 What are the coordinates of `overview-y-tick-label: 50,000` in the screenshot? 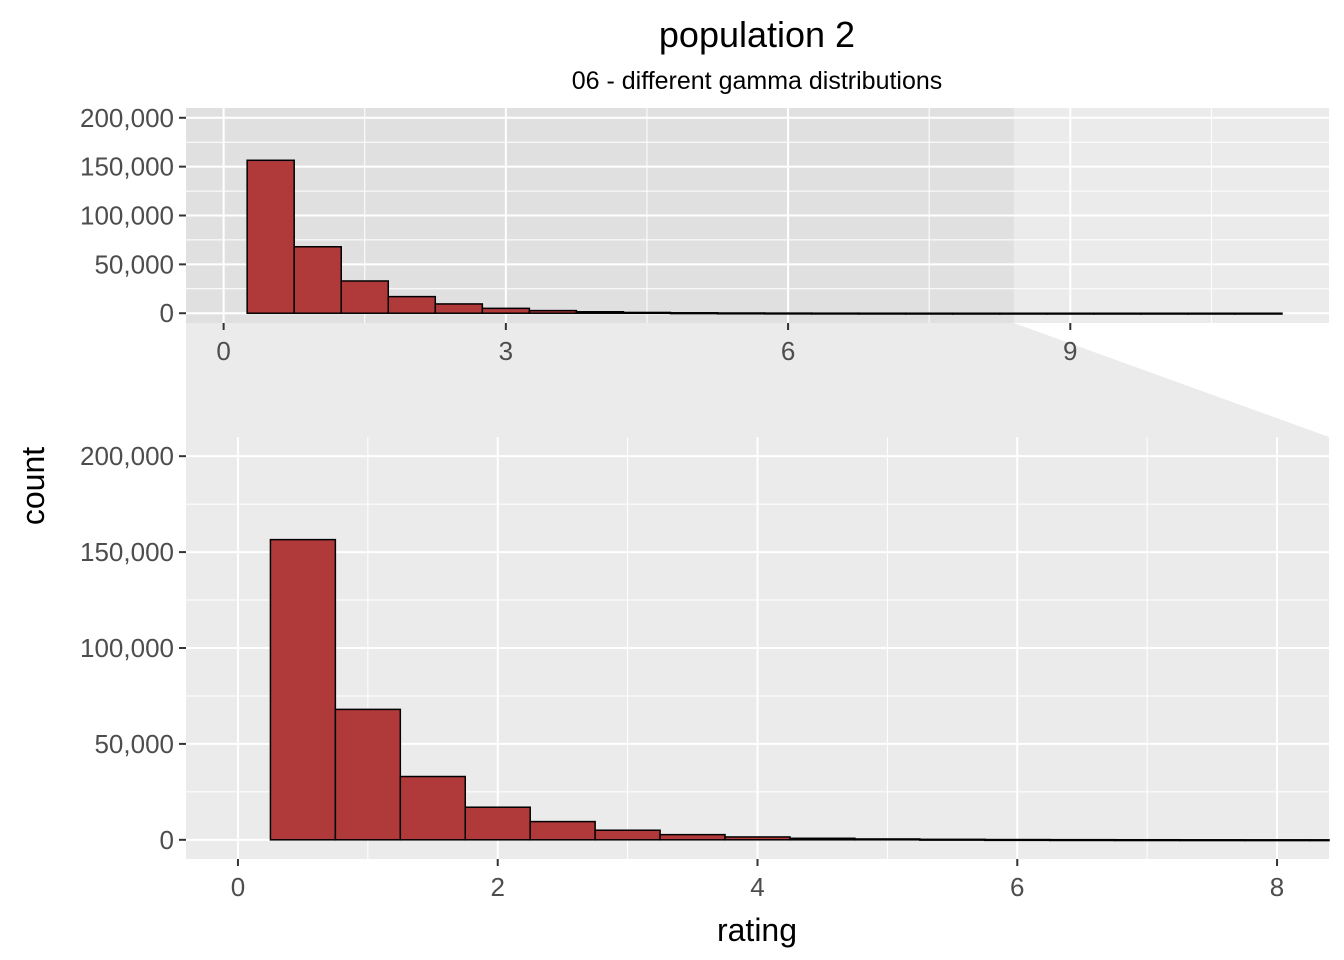 It's located at (134, 264).